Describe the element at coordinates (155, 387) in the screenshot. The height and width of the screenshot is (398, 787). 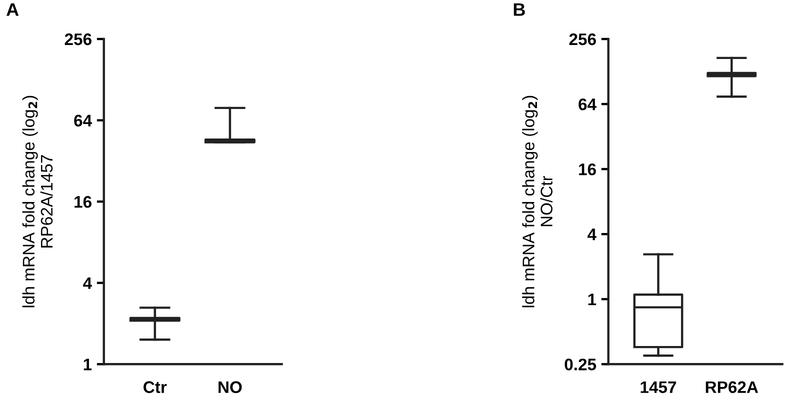
I see `x-tick-label: Ctr` at that location.